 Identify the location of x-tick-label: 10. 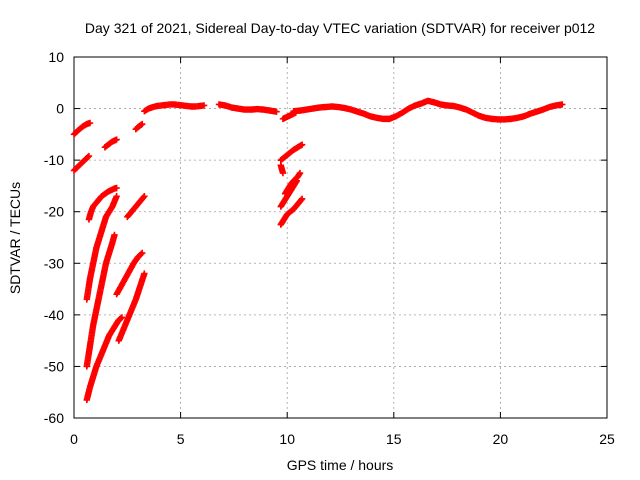
(287, 439).